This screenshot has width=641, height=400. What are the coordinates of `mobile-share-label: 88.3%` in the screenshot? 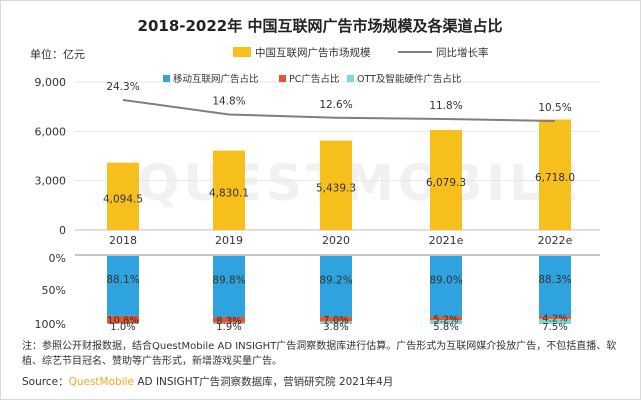 It's located at (554, 280).